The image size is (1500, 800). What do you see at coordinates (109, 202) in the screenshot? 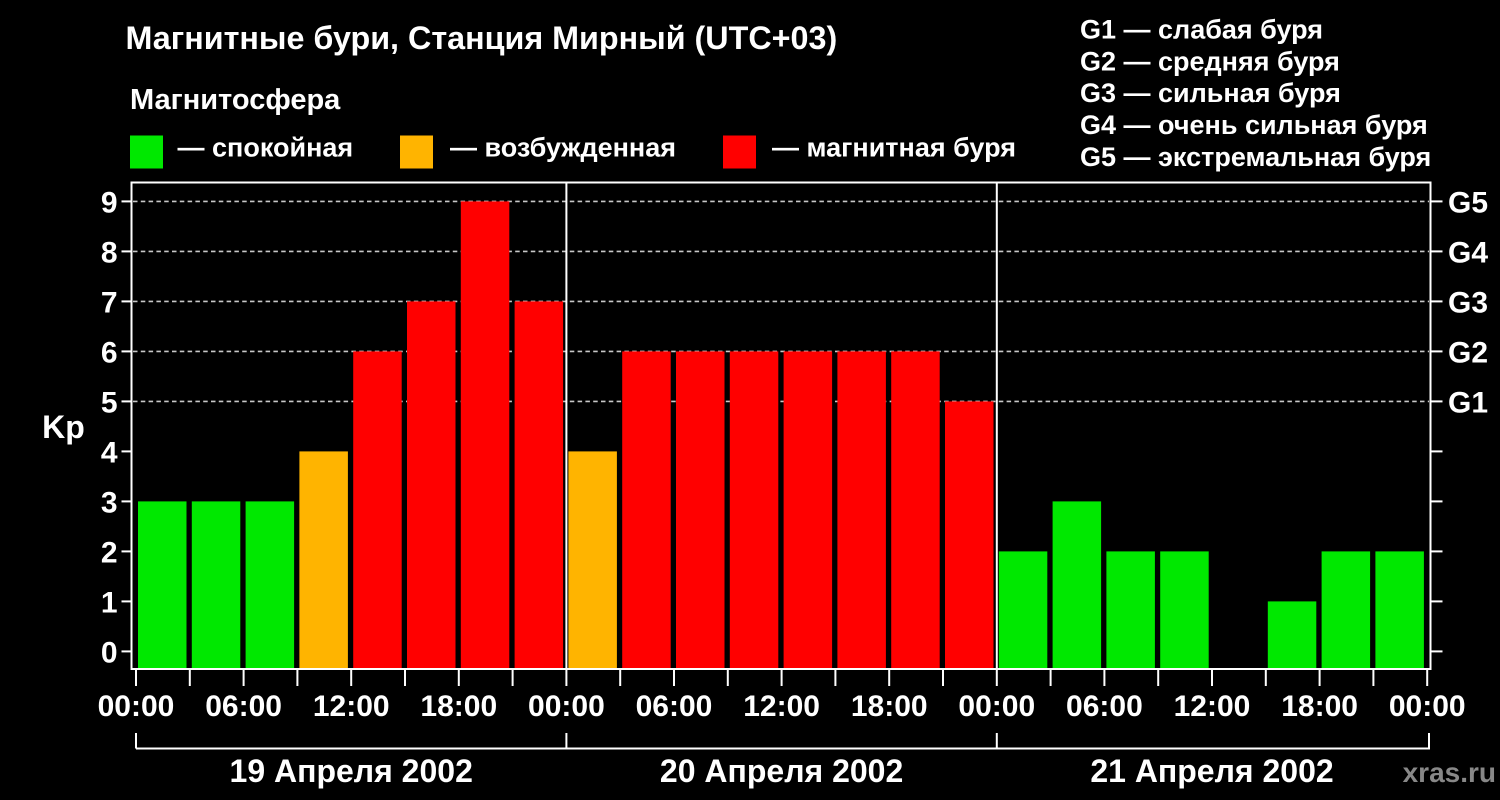
I see `svg-text: 9` at bounding box center [109, 202].